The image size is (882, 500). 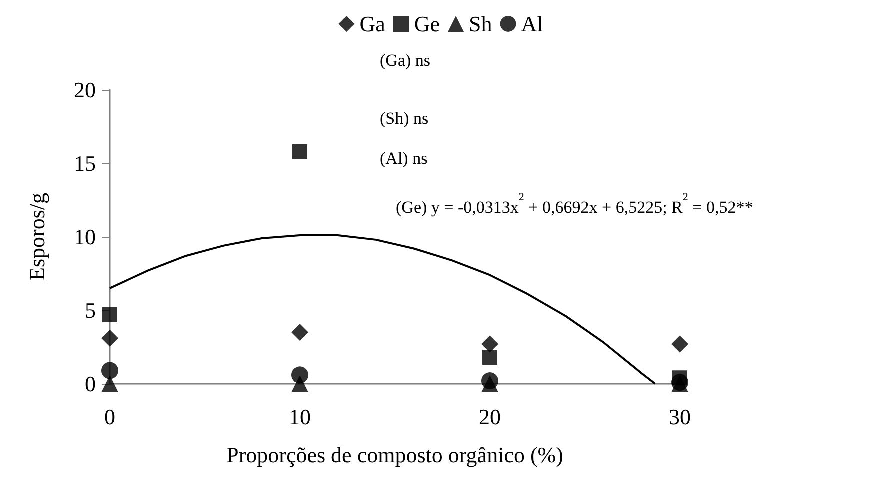 I want to click on legend-label: Ga, so click(x=373, y=24).